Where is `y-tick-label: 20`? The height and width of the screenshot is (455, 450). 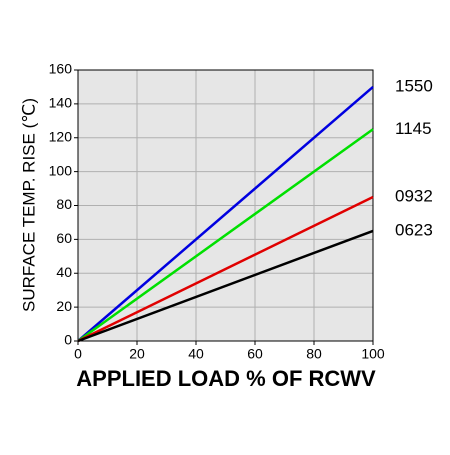 y-tick-label: 20 is located at coordinates (64, 306).